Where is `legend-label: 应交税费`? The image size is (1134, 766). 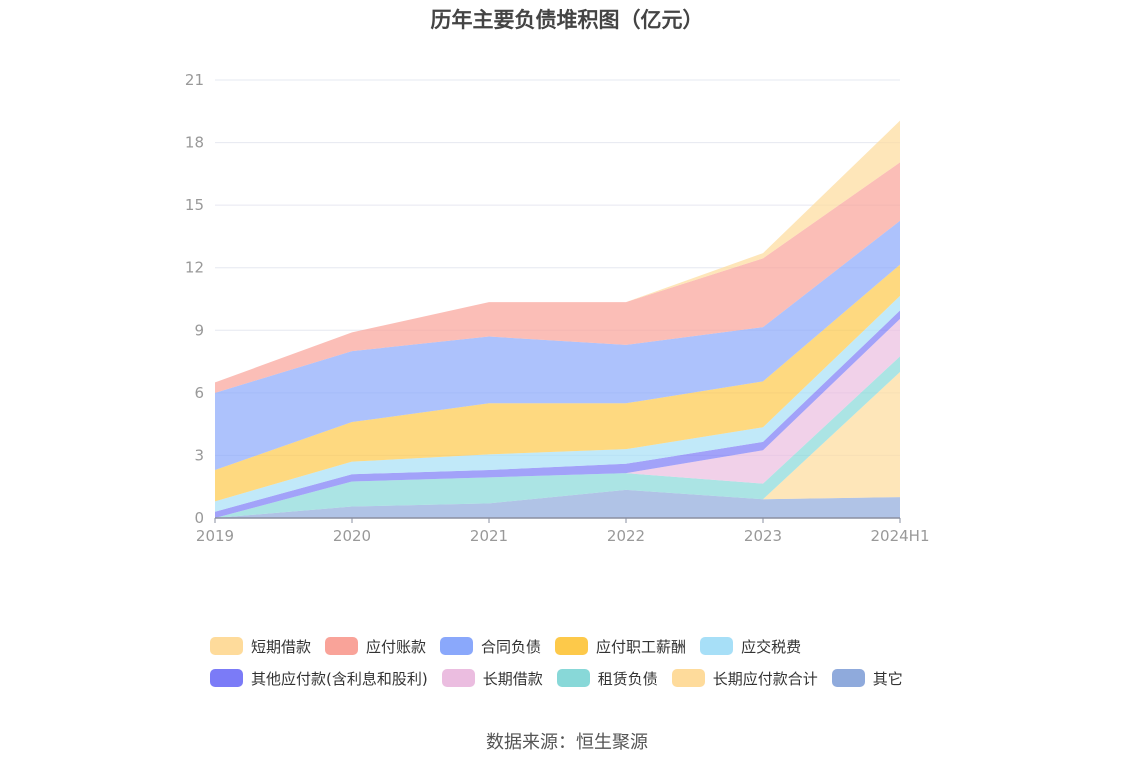 legend-label: 应交税费 is located at coordinates (771, 646).